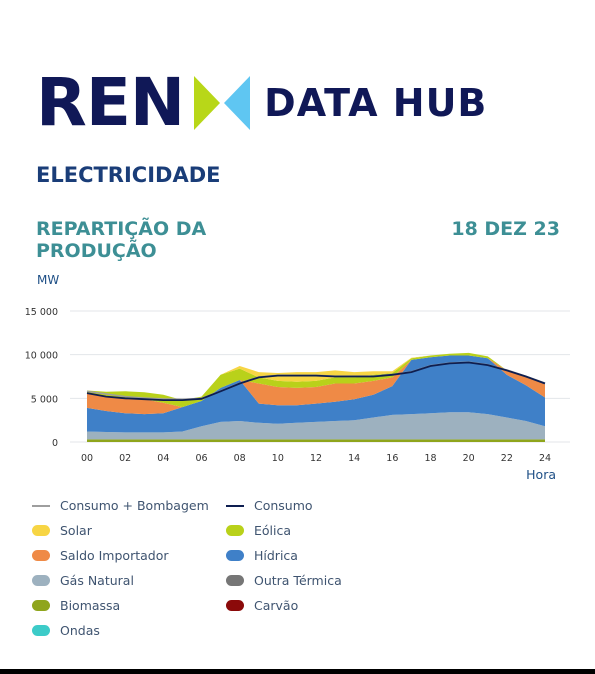 This screenshot has height=674, width=595. What do you see at coordinates (276, 605) in the screenshot?
I see `legend-label: Carvão` at bounding box center [276, 605].